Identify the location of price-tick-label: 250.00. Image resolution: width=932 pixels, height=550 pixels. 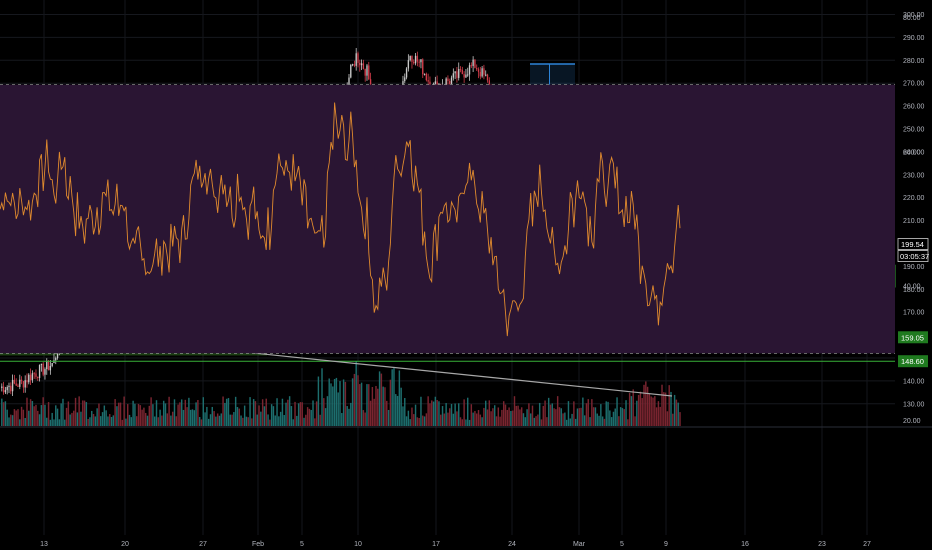
(914, 130).